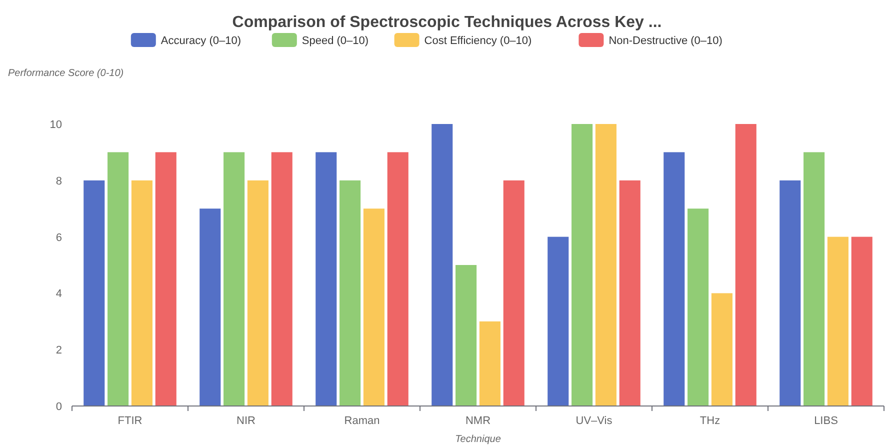  I want to click on legend-label: Speed (0–10), so click(335, 41).